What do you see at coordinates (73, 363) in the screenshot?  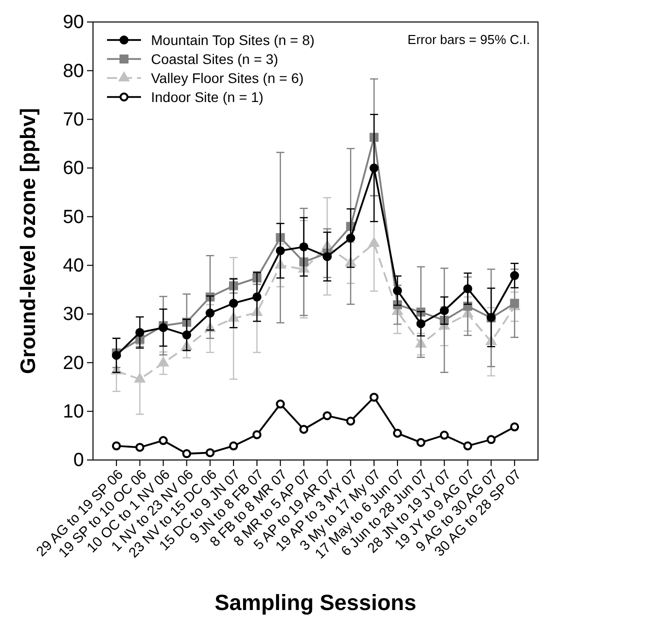 I see `y-tick-label: 20` at bounding box center [73, 363].